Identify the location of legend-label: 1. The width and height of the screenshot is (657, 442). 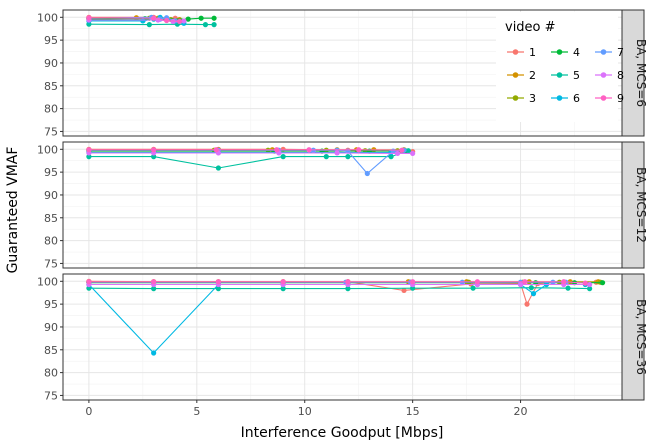
(532, 52).